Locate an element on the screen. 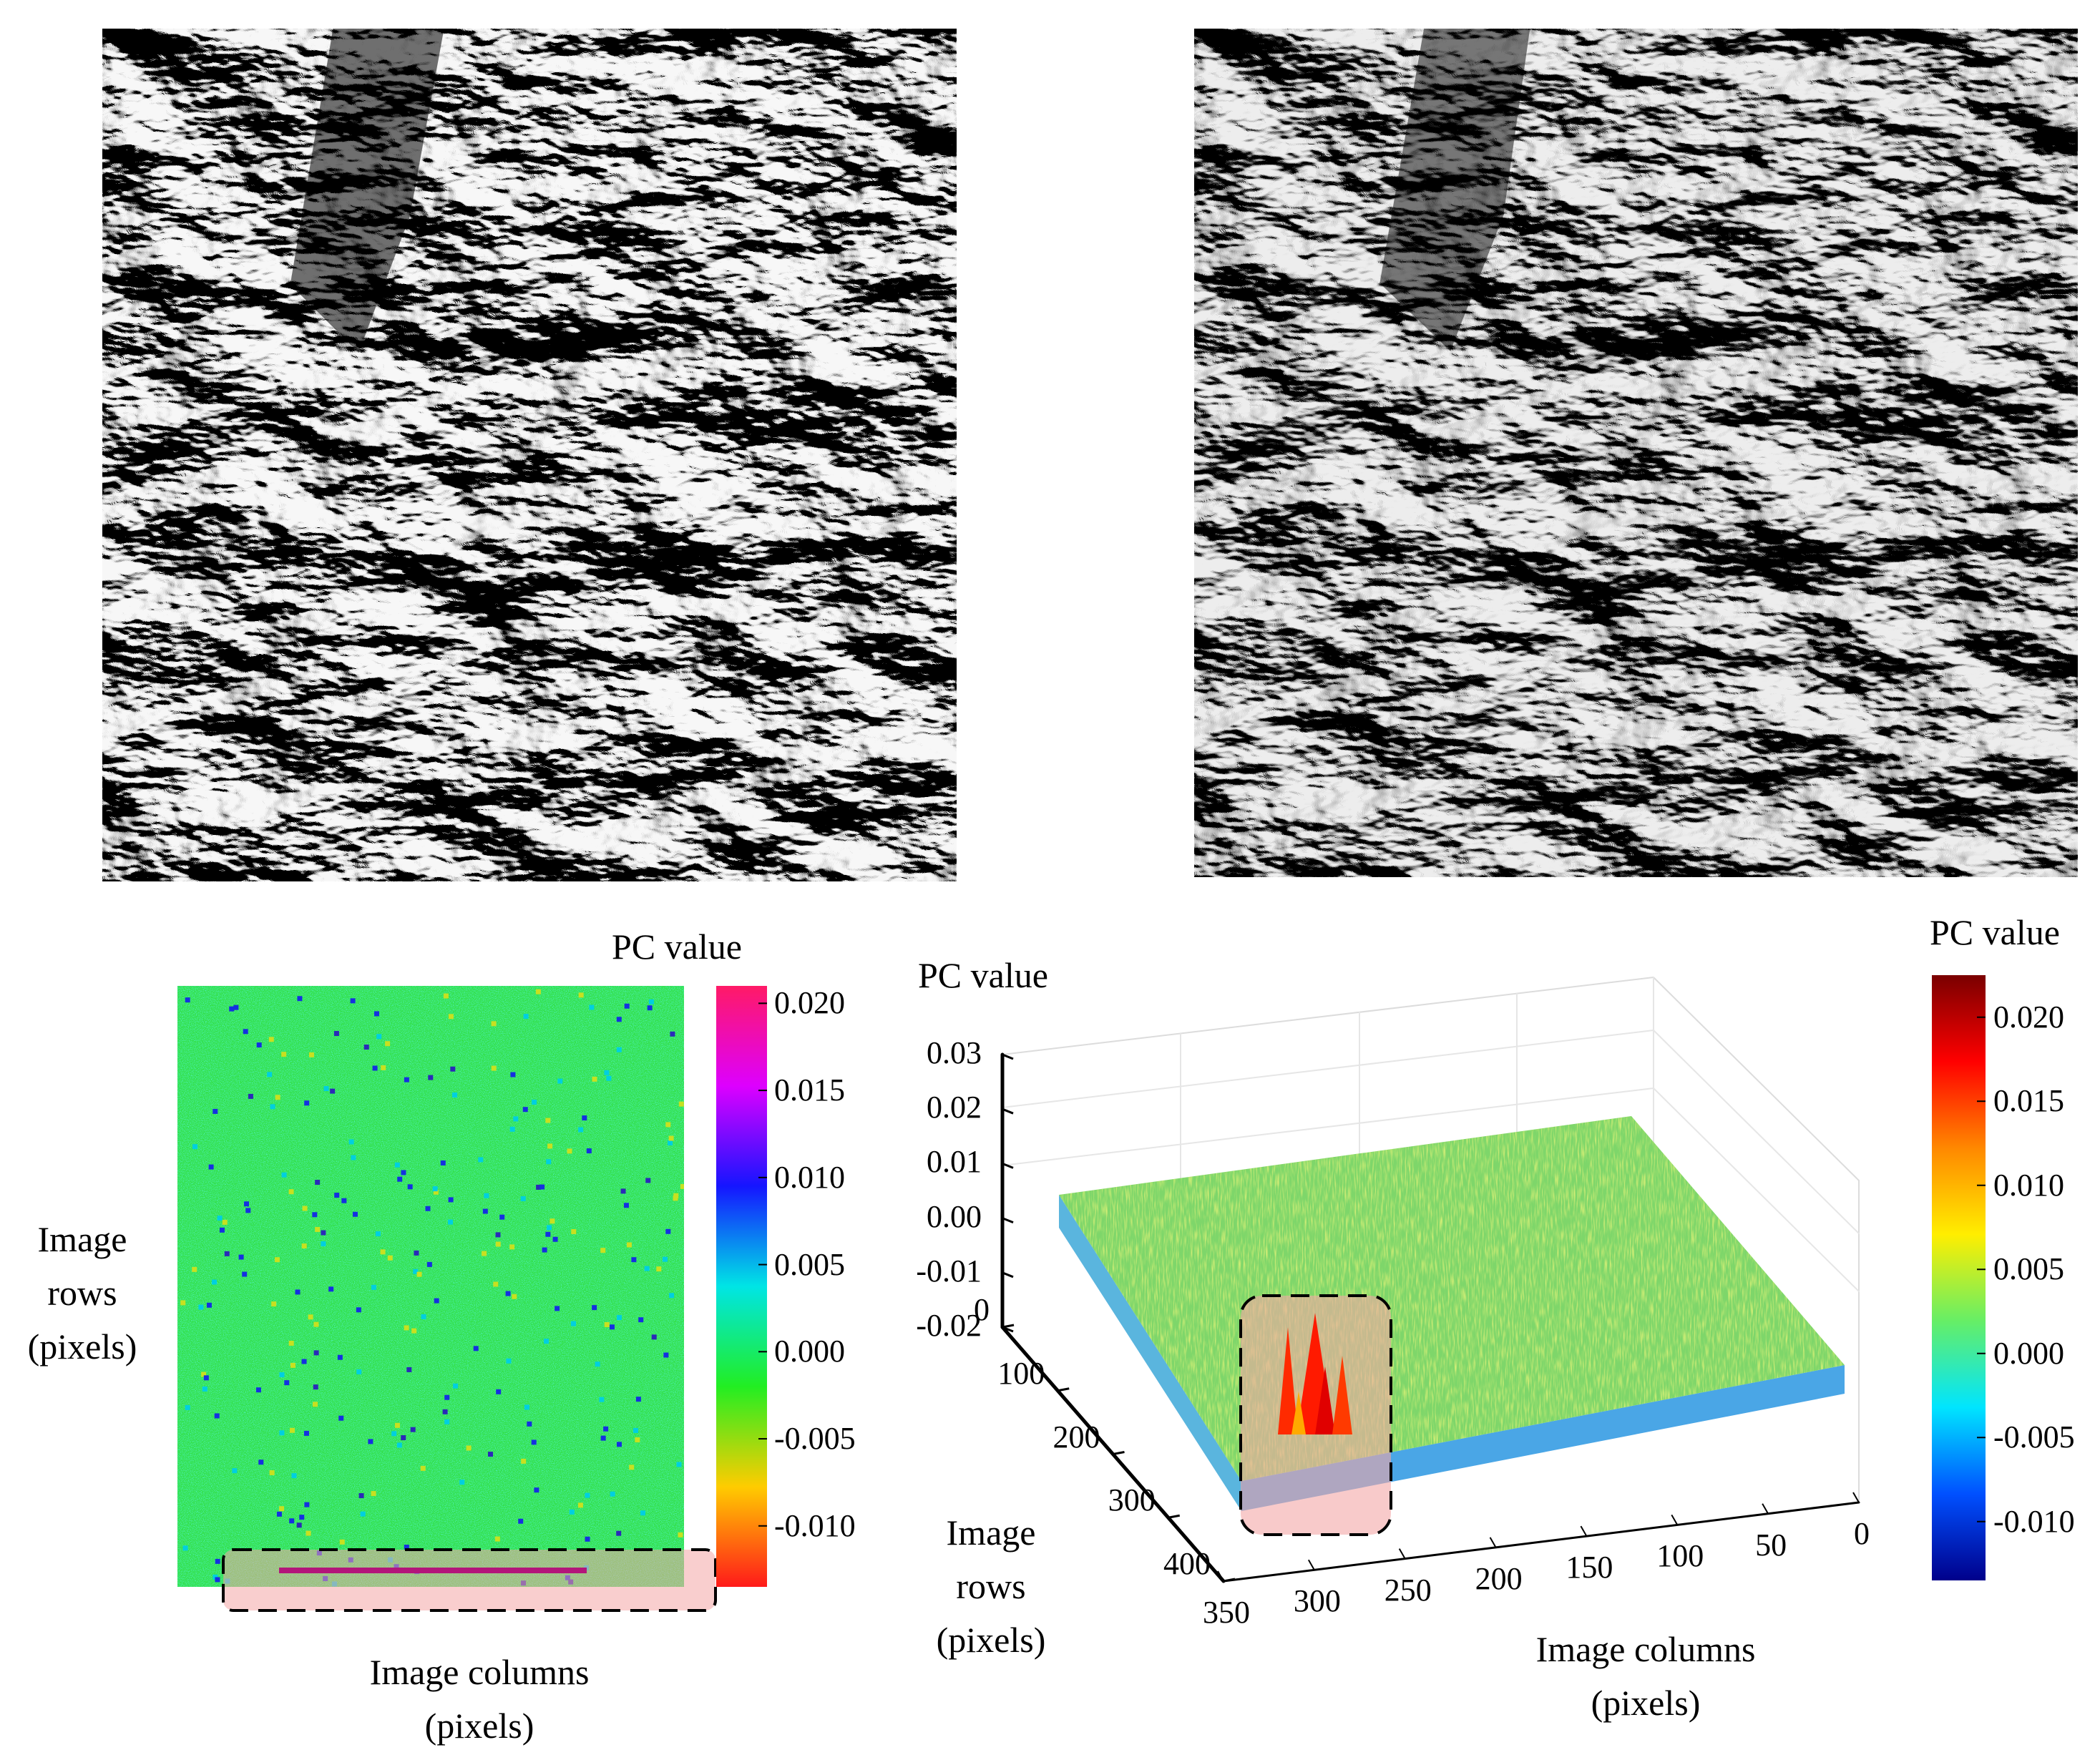 The image size is (2100, 1755). surface-ylabel-text: Image rows (pixels) is located at coordinates (991, 1586).